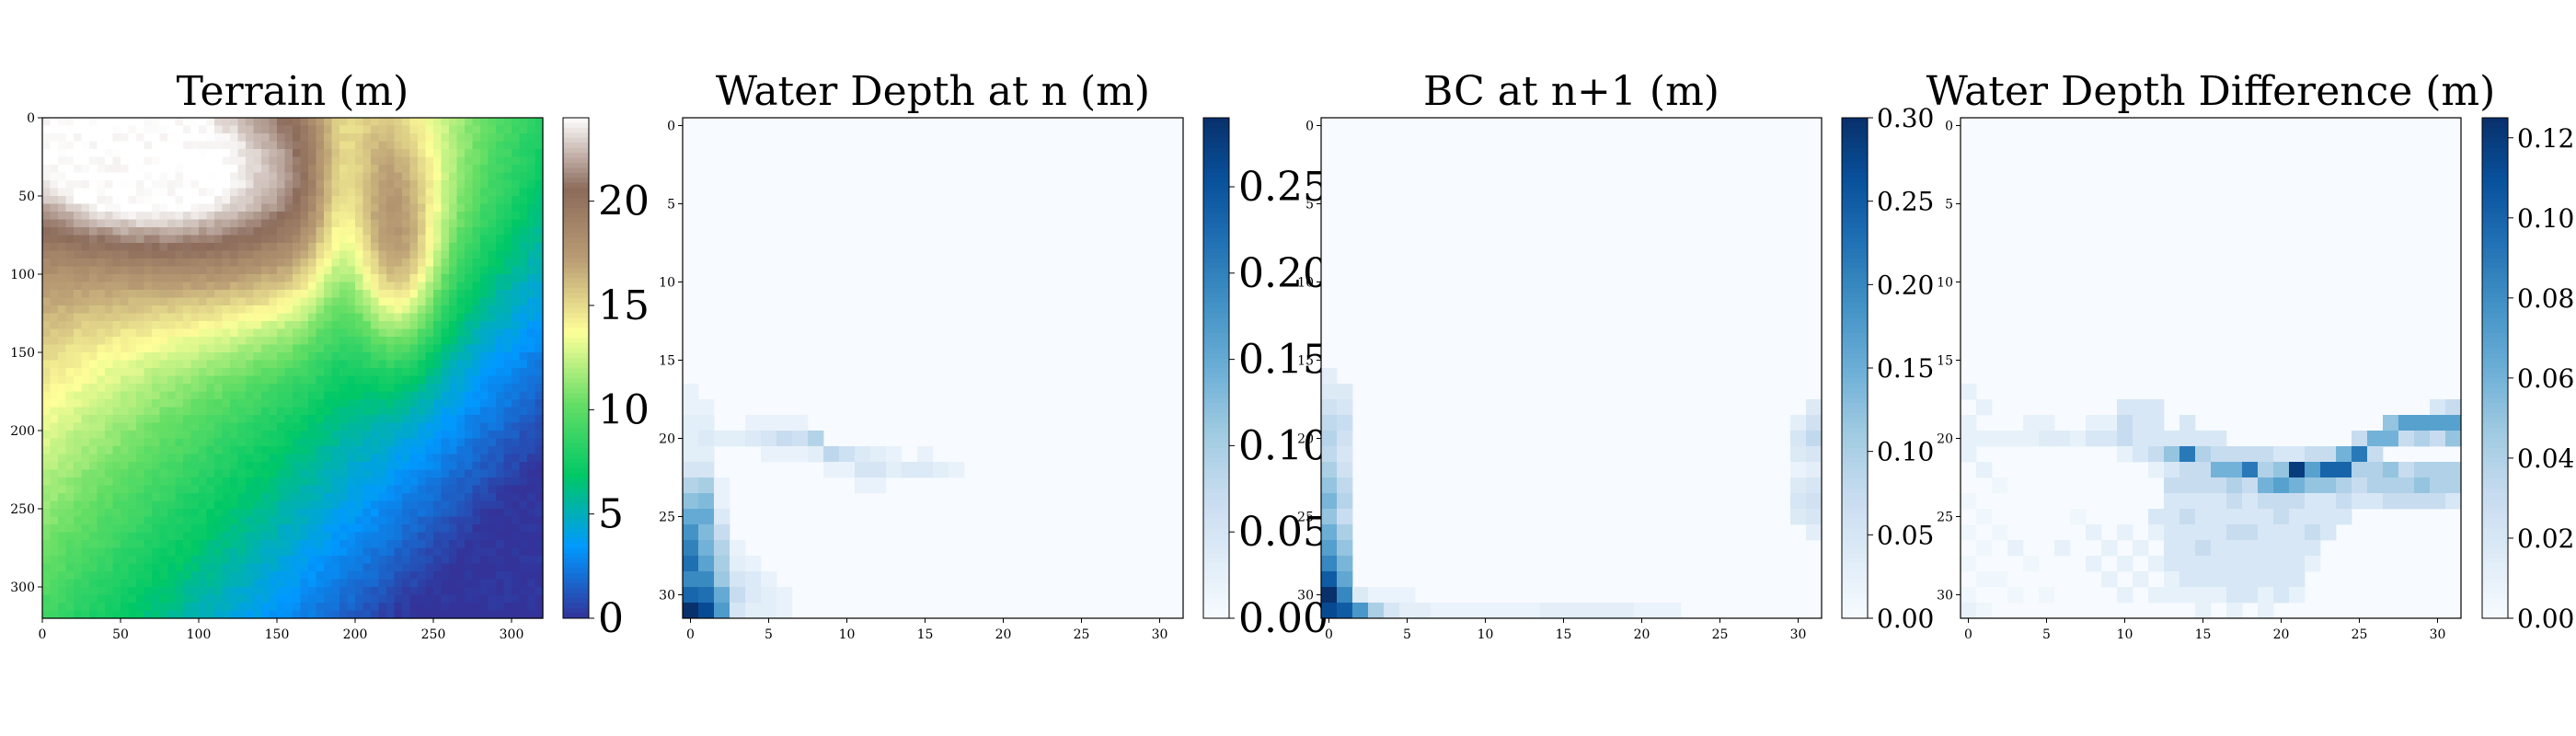 This screenshot has width=2576, height=736. I want to click on y-tick-label: 30, so click(1945, 596).